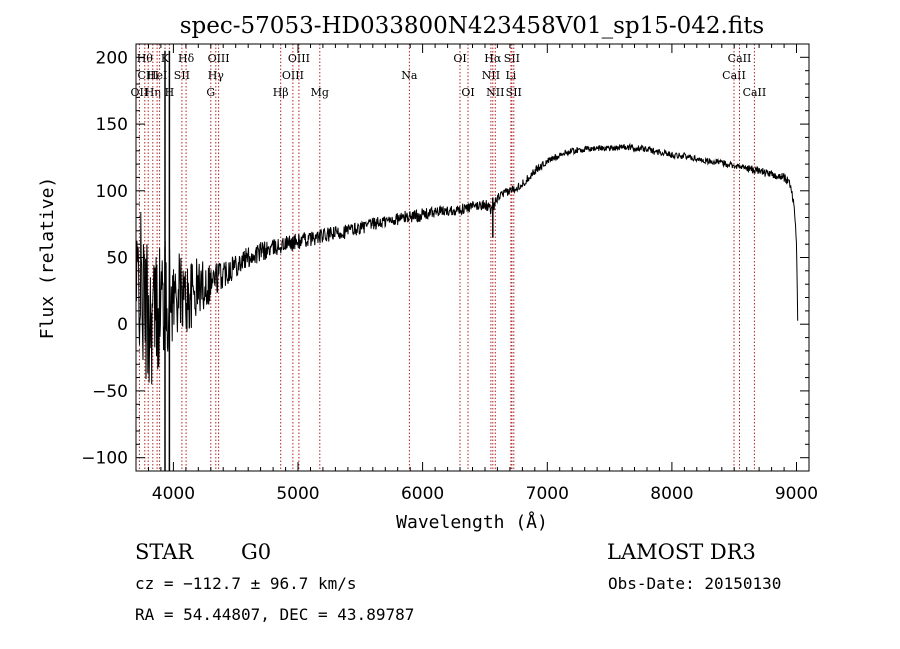  What do you see at coordinates (246, 583) in the screenshot?
I see `redshift-velocity: cz = −112.7 ± 96.7 km/s` at bounding box center [246, 583].